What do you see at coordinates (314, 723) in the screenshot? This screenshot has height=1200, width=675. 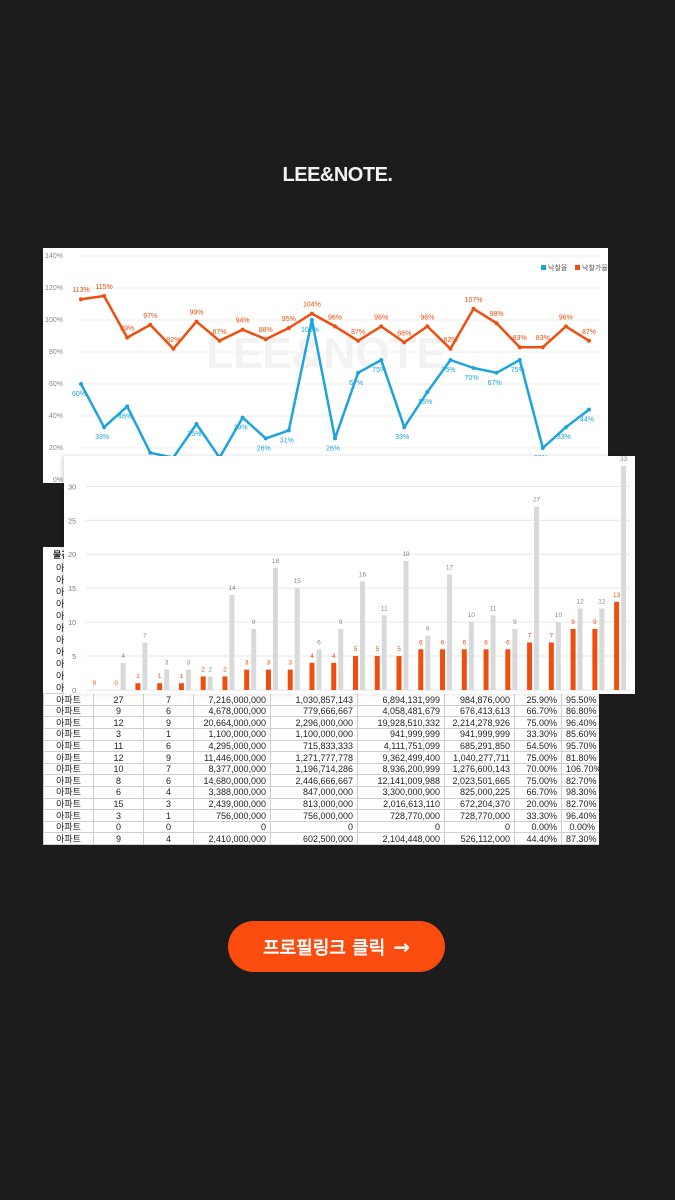 I see `table-cell: 2,296,000,000` at bounding box center [314, 723].